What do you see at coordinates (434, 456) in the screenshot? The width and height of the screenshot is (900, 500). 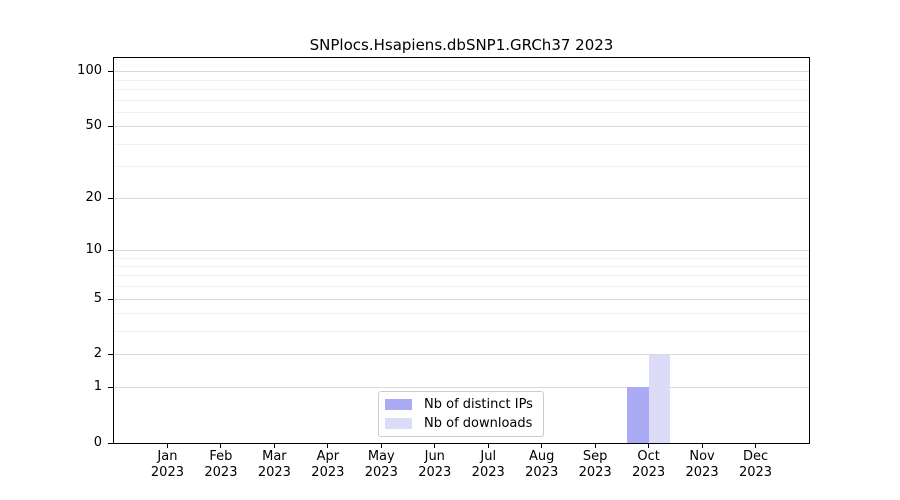 I see `x-tick-month: Jun` at bounding box center [434, 456].